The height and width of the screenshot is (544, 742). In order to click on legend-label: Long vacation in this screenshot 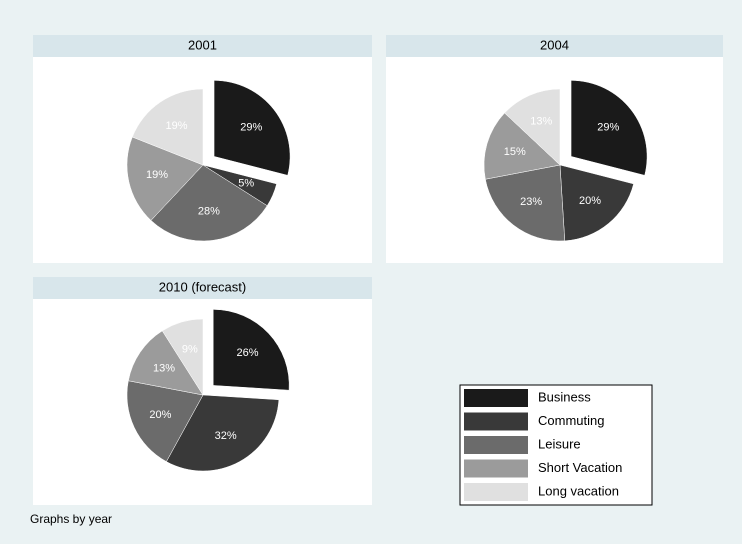, I will do `click(578, 490)`.